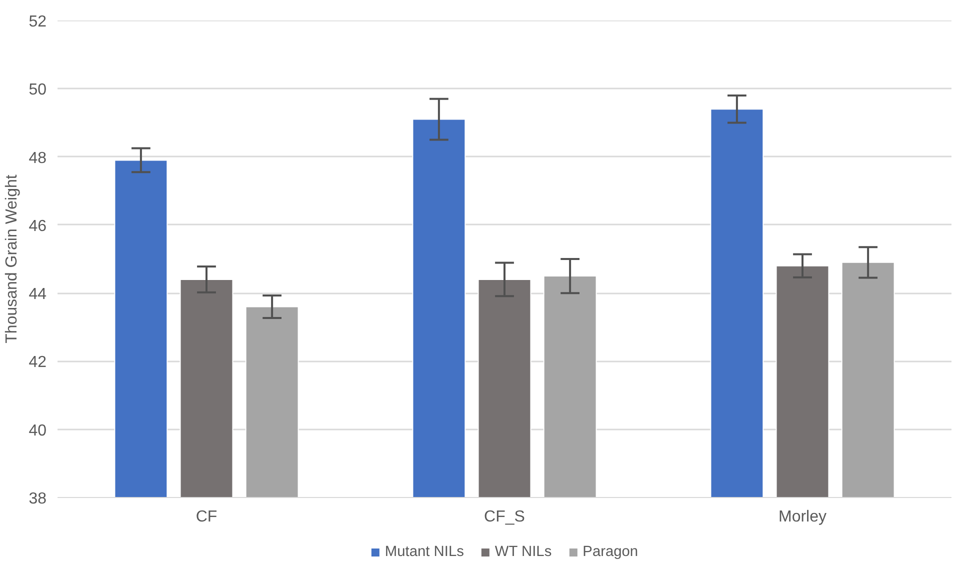  I want to click on y-tick-label: 46, so click(37, 226).